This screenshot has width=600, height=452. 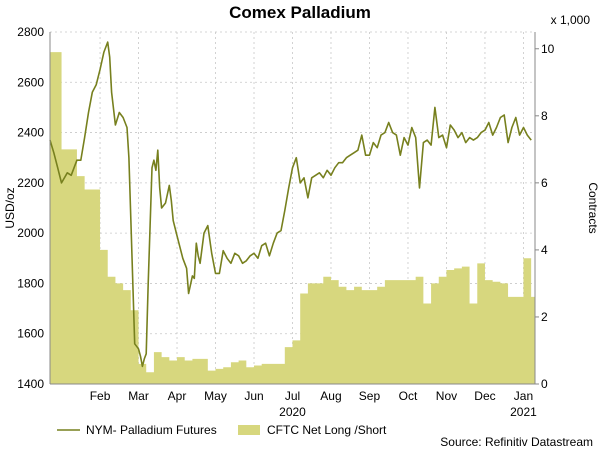 I want to click on left-tick-label: 2200, so click(x=30, y=183).